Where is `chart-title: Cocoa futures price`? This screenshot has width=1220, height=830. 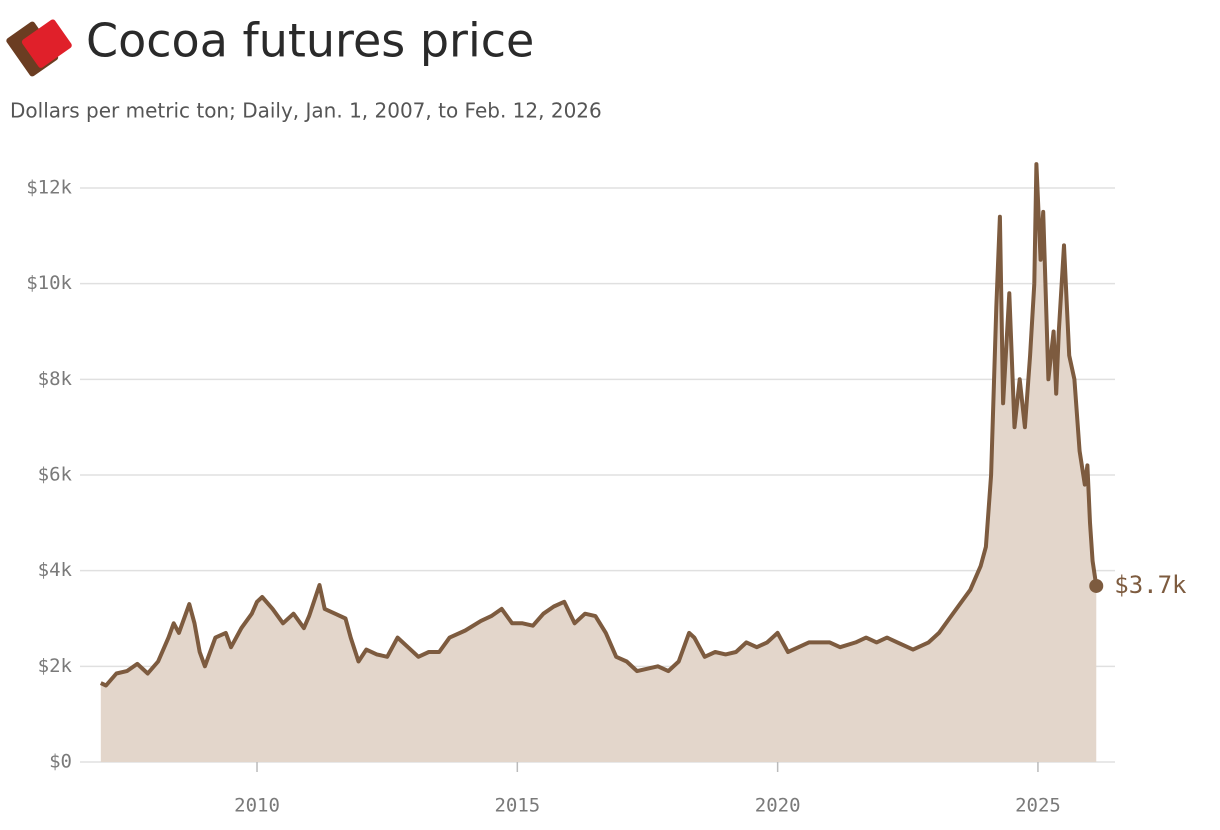
chart-title: Cocoa futures price is located at coordinates (310, 41).